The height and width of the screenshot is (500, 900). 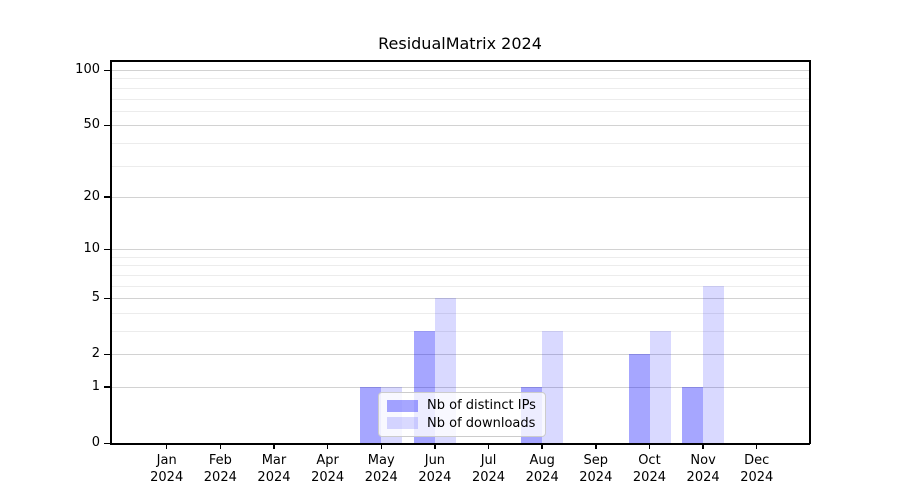 I want to click on legend-label-distinct-ips: Nb of distinct IPs, so click(x=481, y=406).